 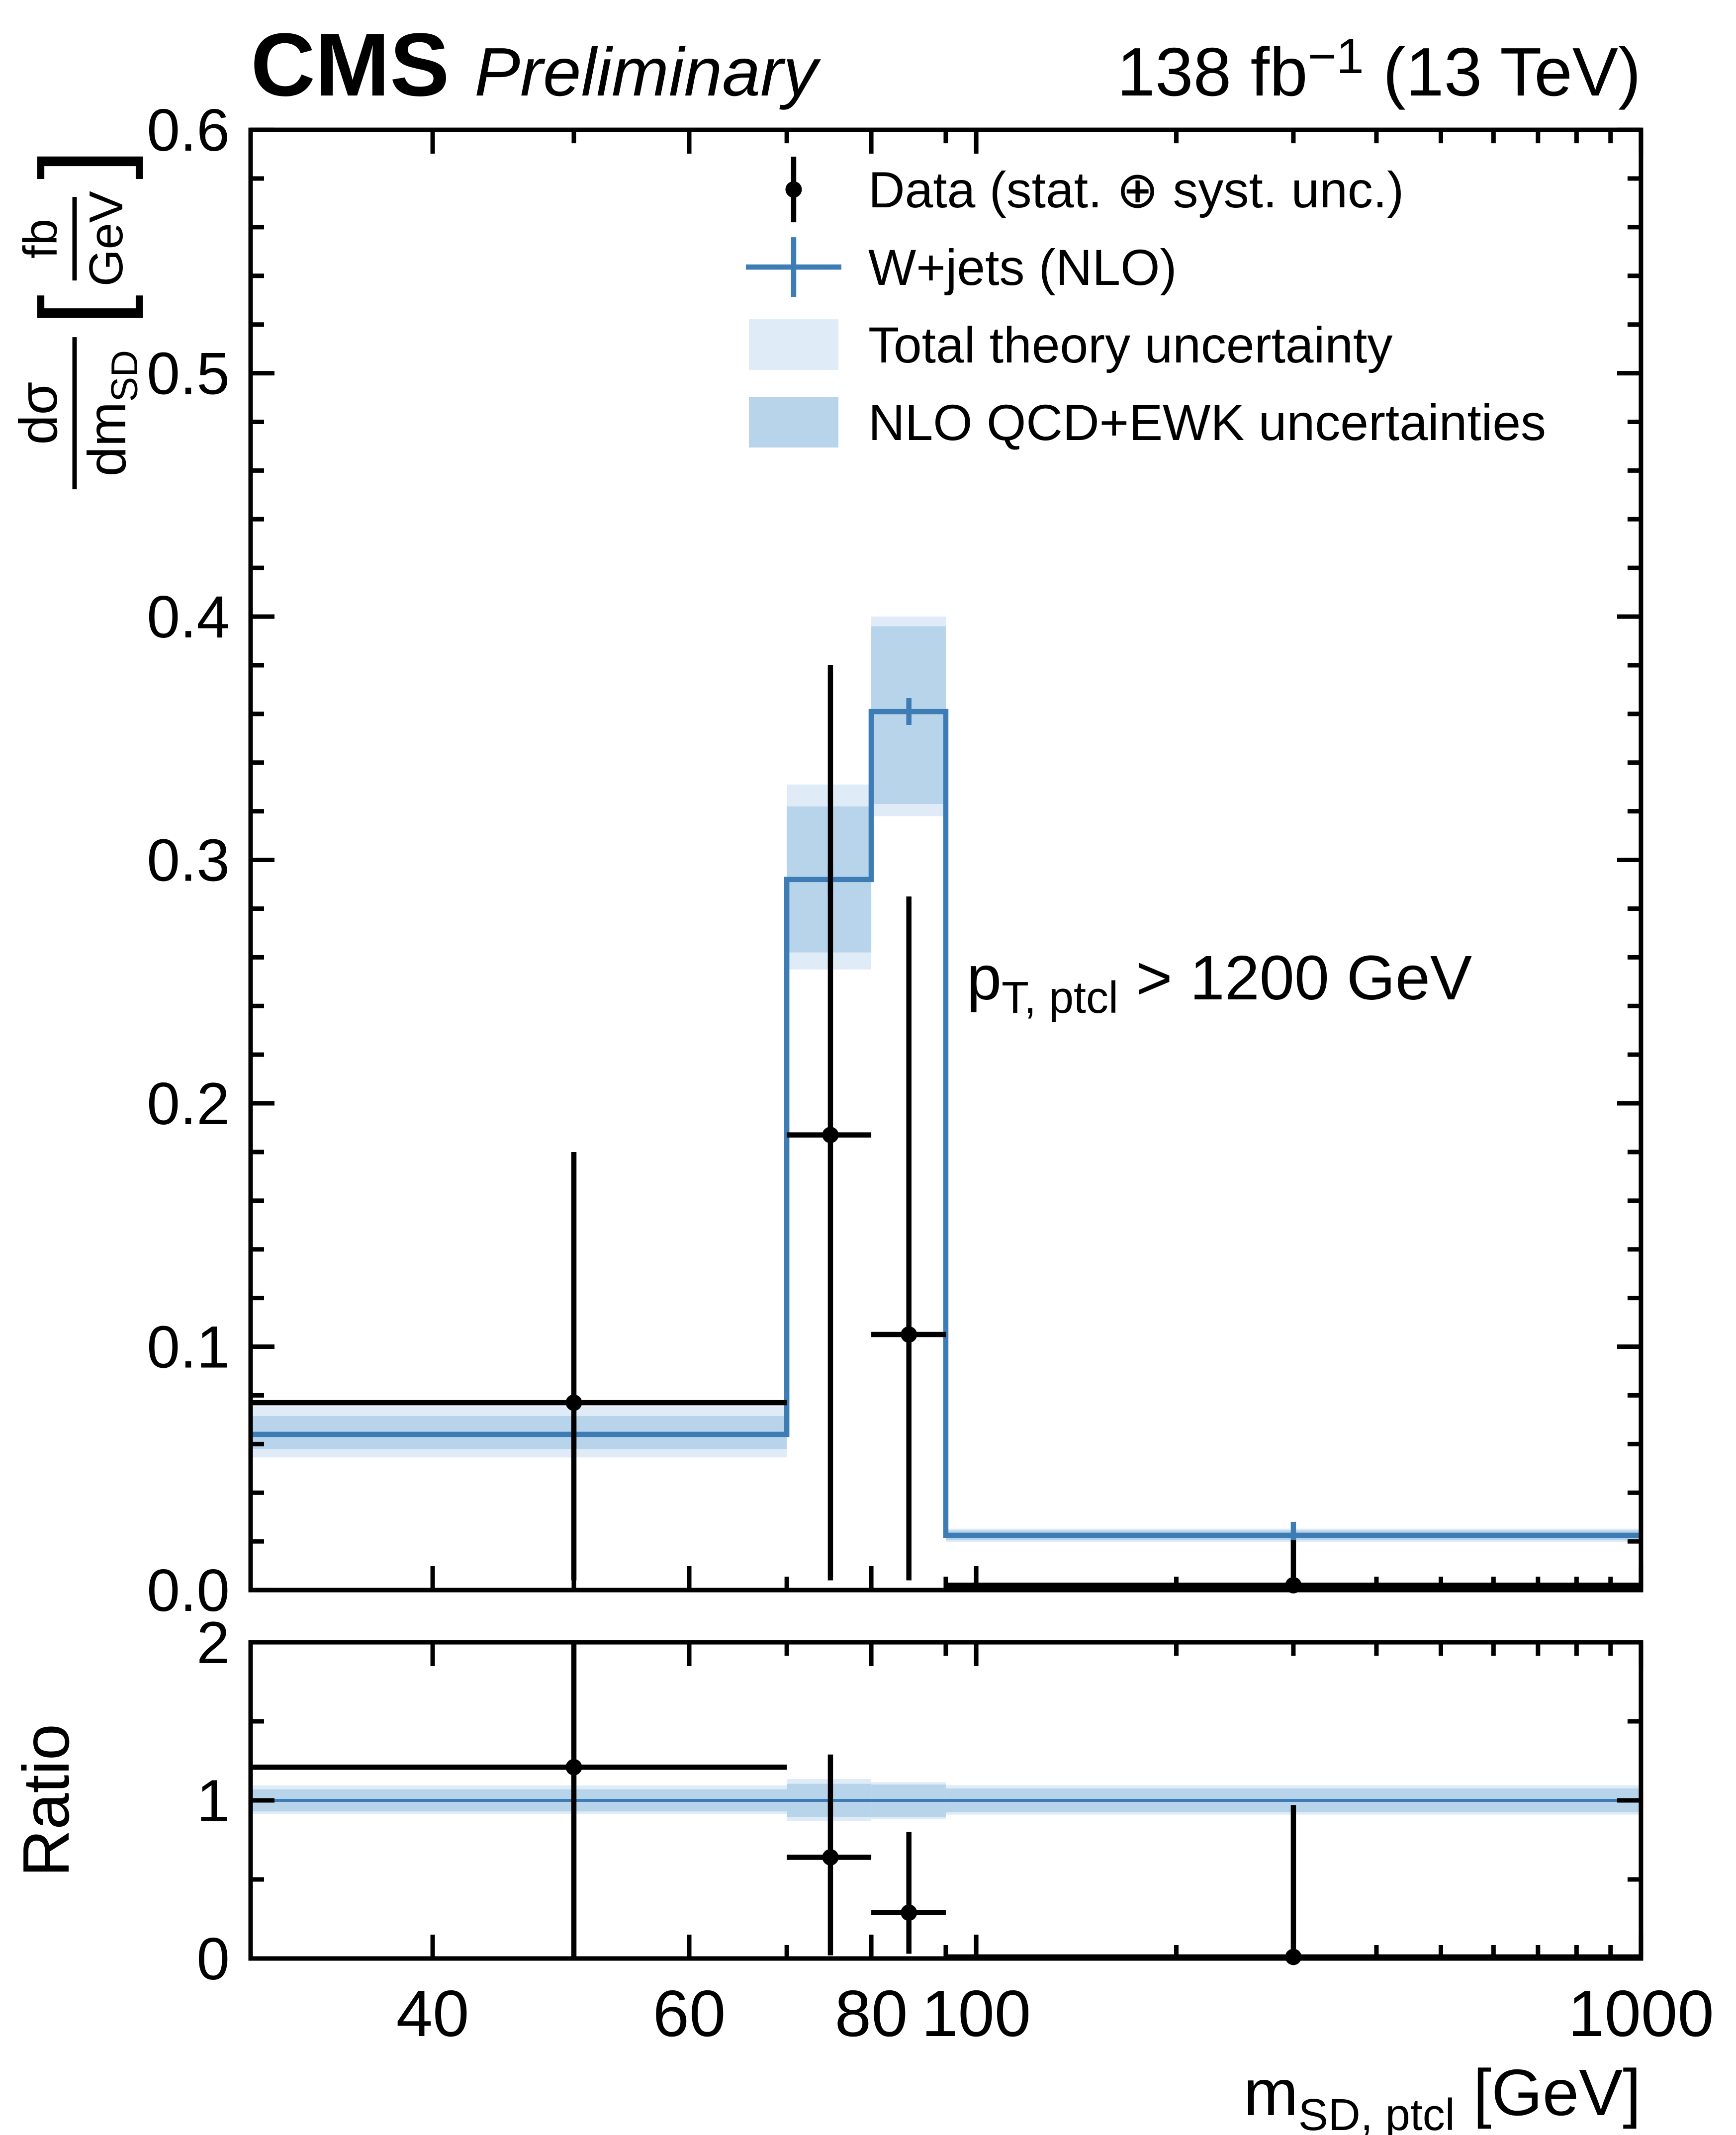 What do you see at coordinates (689, 2013) in the screenshot?
I see `x-tick-label: 60` at bounding box center [689, 2013].